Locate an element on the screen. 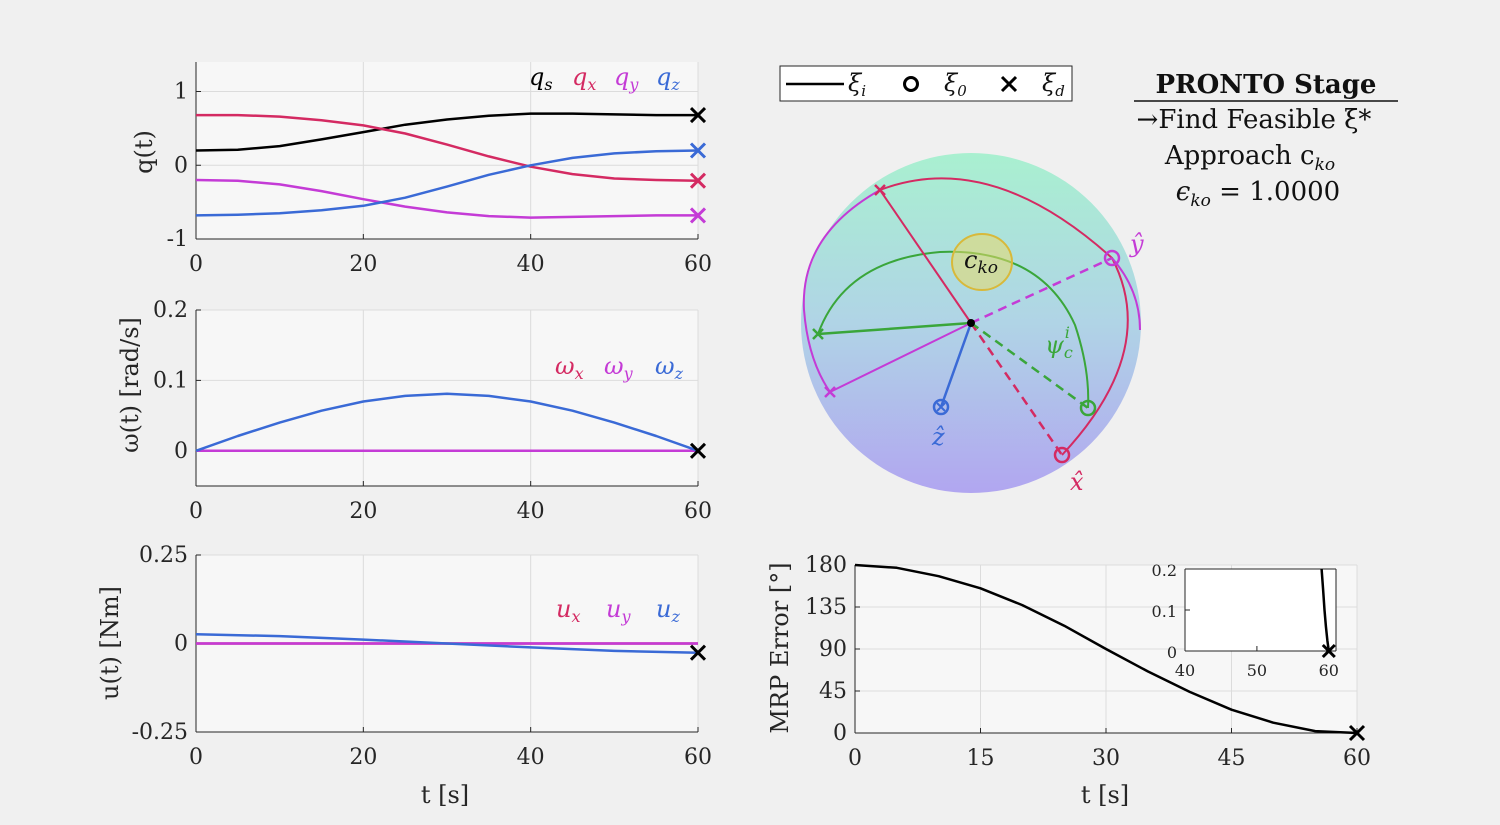  torque-ylabel: u(t) [Nm] is located at coordinates (110, 643).